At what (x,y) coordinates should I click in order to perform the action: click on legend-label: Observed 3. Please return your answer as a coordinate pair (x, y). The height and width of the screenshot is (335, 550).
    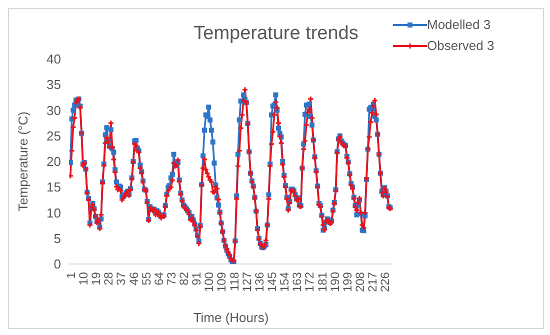
    Looking at the image, I should click on (460, 45).